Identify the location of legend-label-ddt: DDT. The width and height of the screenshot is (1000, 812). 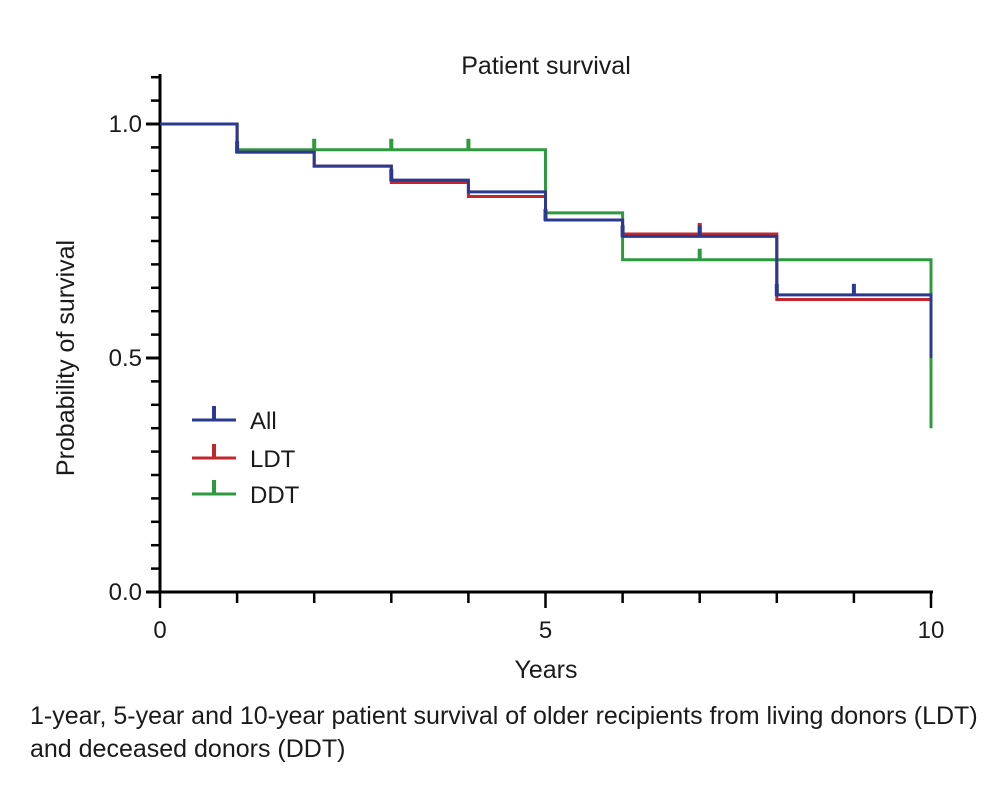
(275, 495).